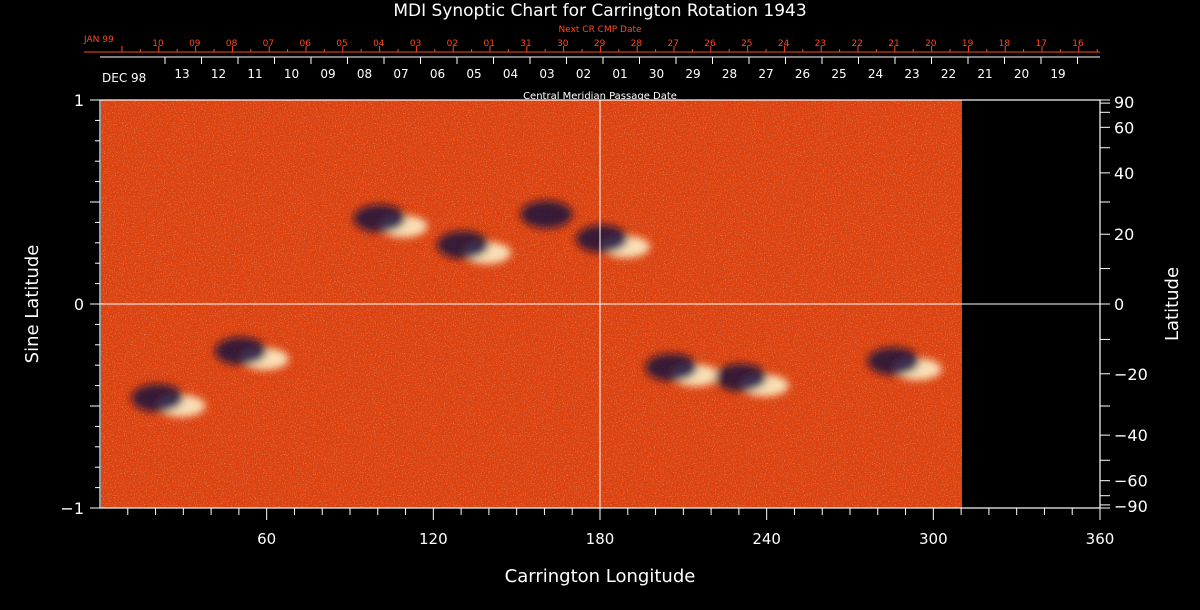 This screenshot has height=610, width=1200. Describe the element at coordinates (327, 74) in the screenshot. I see `cmp-date: 09` at that location.